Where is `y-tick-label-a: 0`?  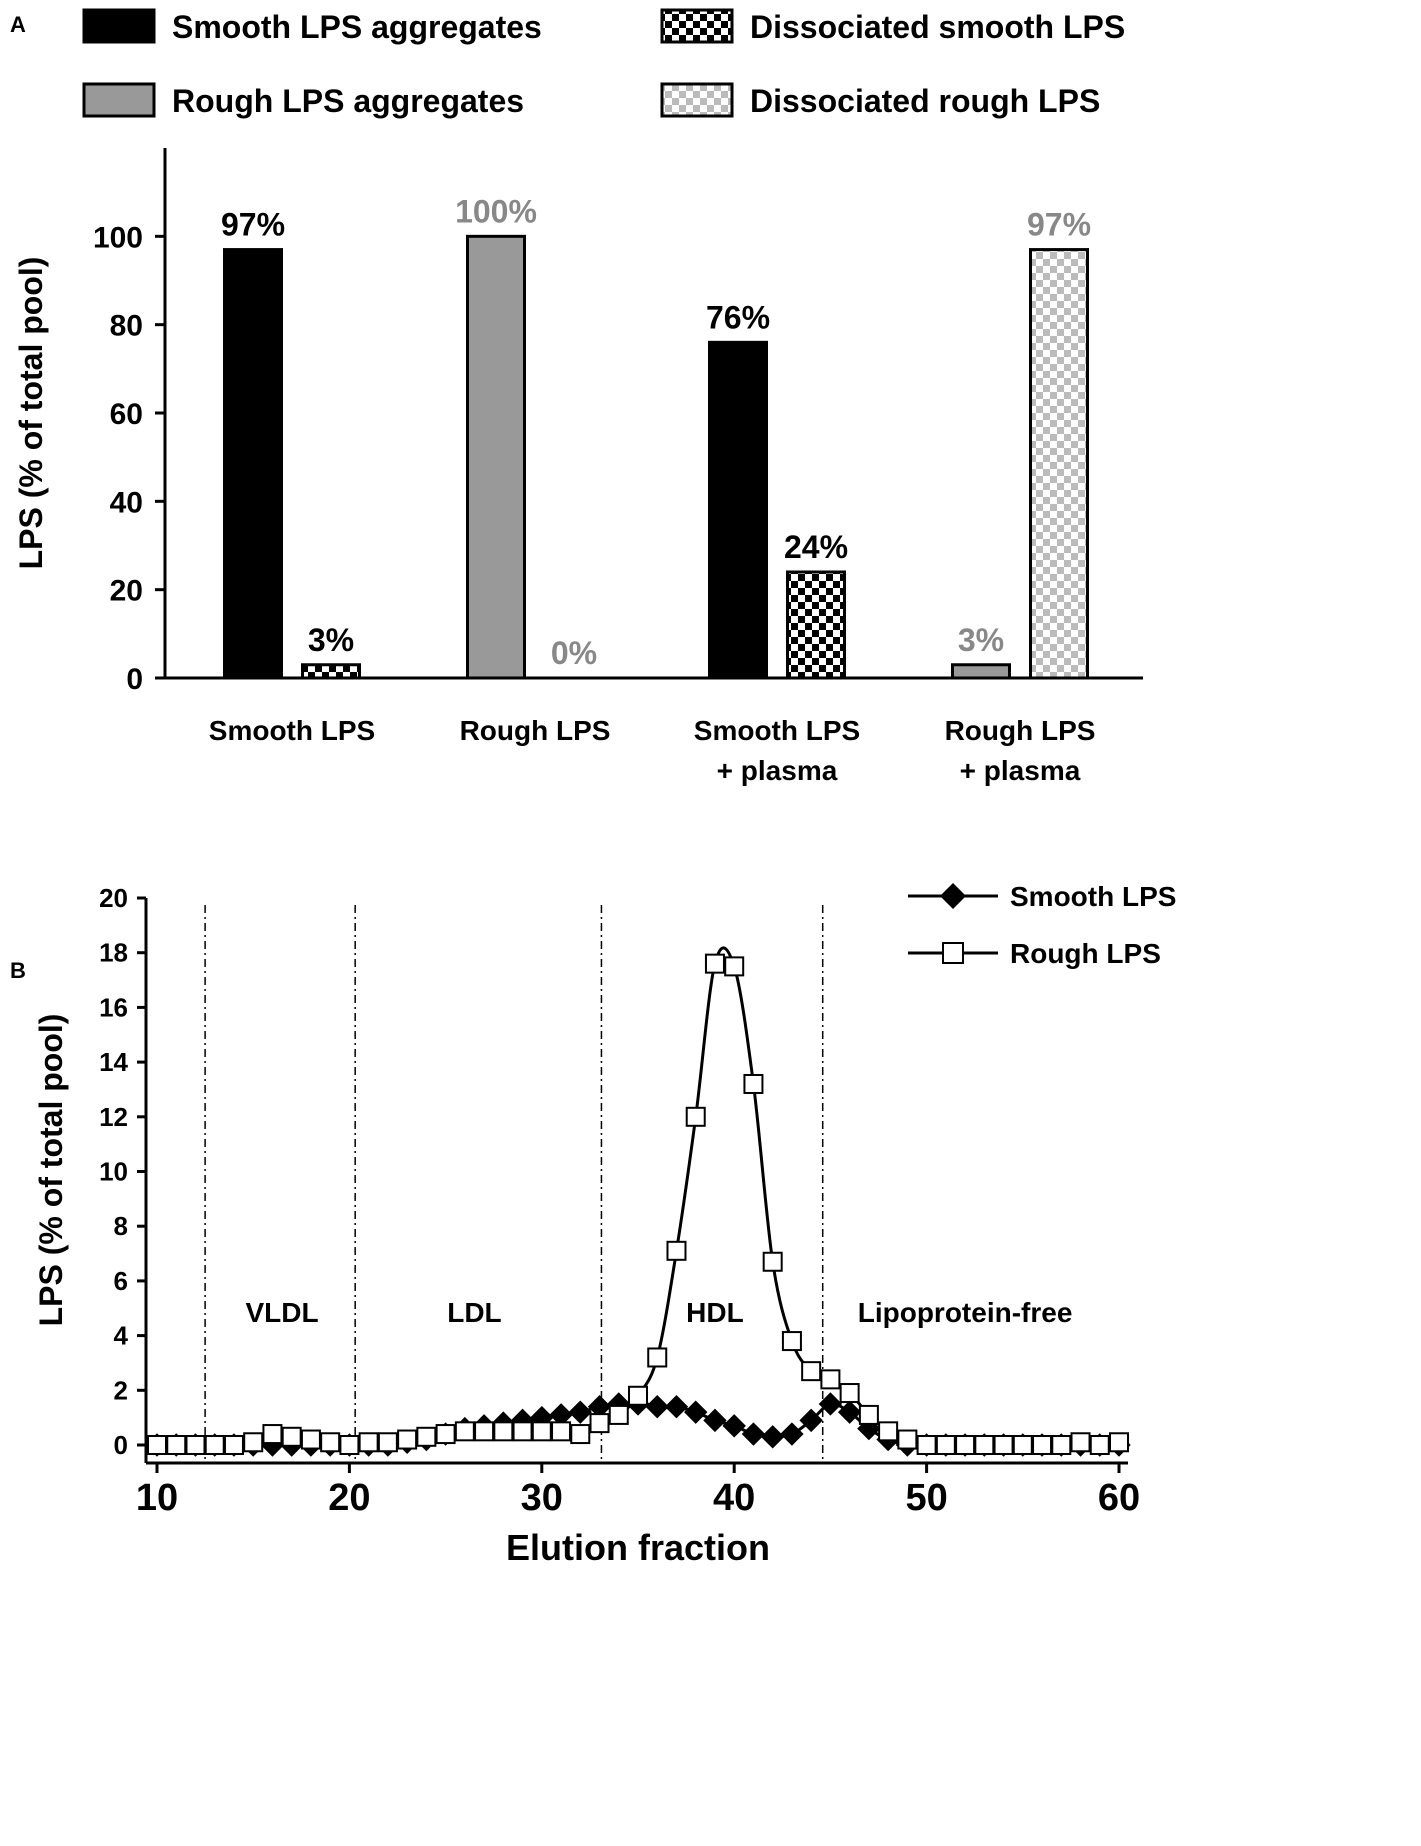 y-tick-label-a: 0 is located at coordinates (134, 679).